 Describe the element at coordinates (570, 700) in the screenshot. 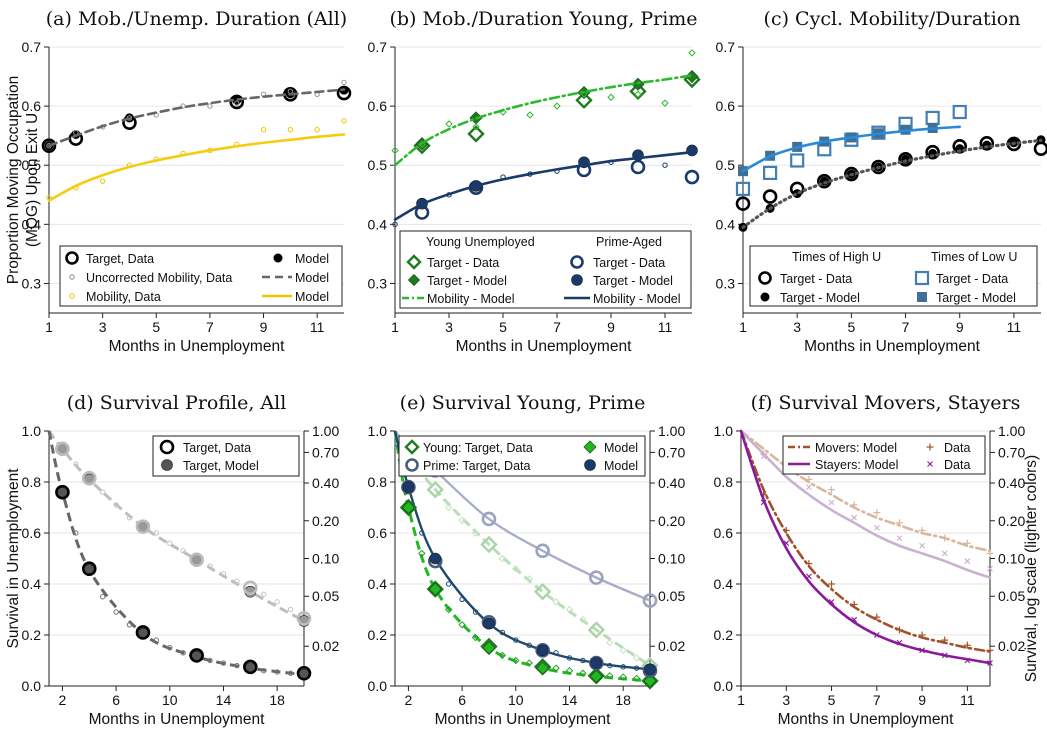

I see `x-tick-label: 14` at that location.